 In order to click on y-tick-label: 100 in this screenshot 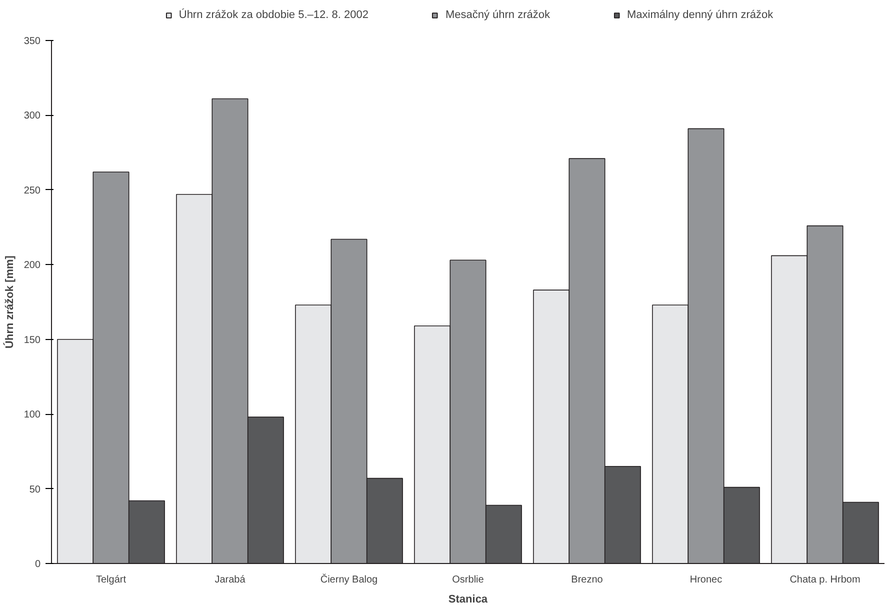, I will do `click(32, 415)`.